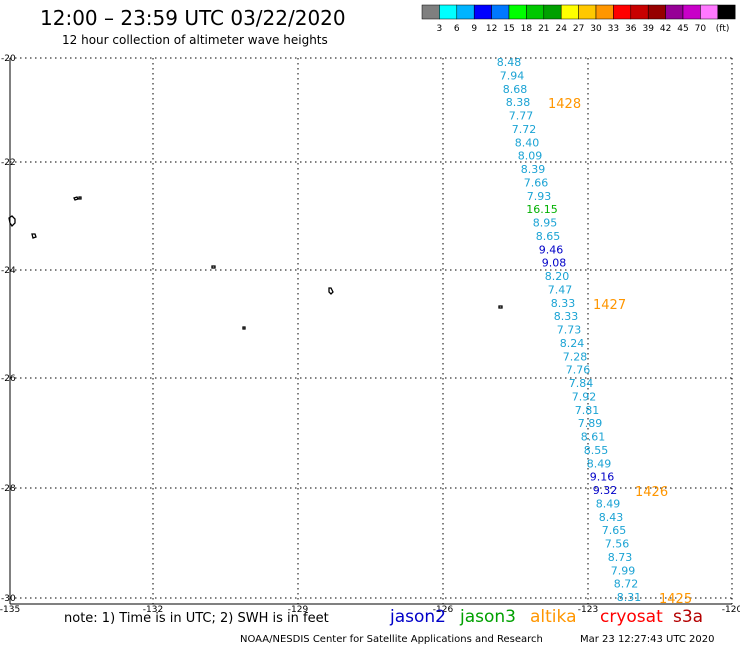  What do you see at coordinates (648, 29) in the screenshot?
I see `legend-label: 39` at bounding box center [648, 29].